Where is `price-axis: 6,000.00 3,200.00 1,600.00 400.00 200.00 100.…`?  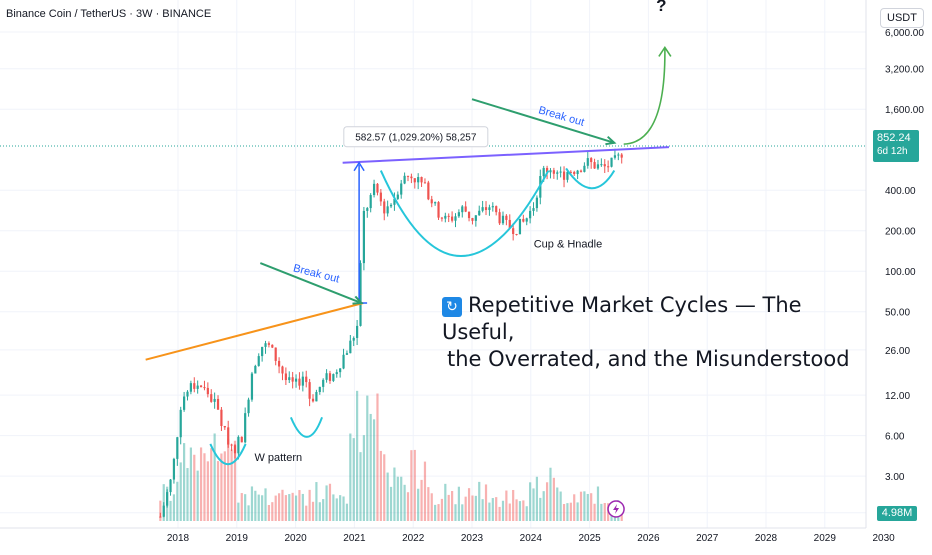 price-axis: 6,000.00 3,200.00 1,600.00 400.00 200.00 100.… is located at coordinates (898, 277).